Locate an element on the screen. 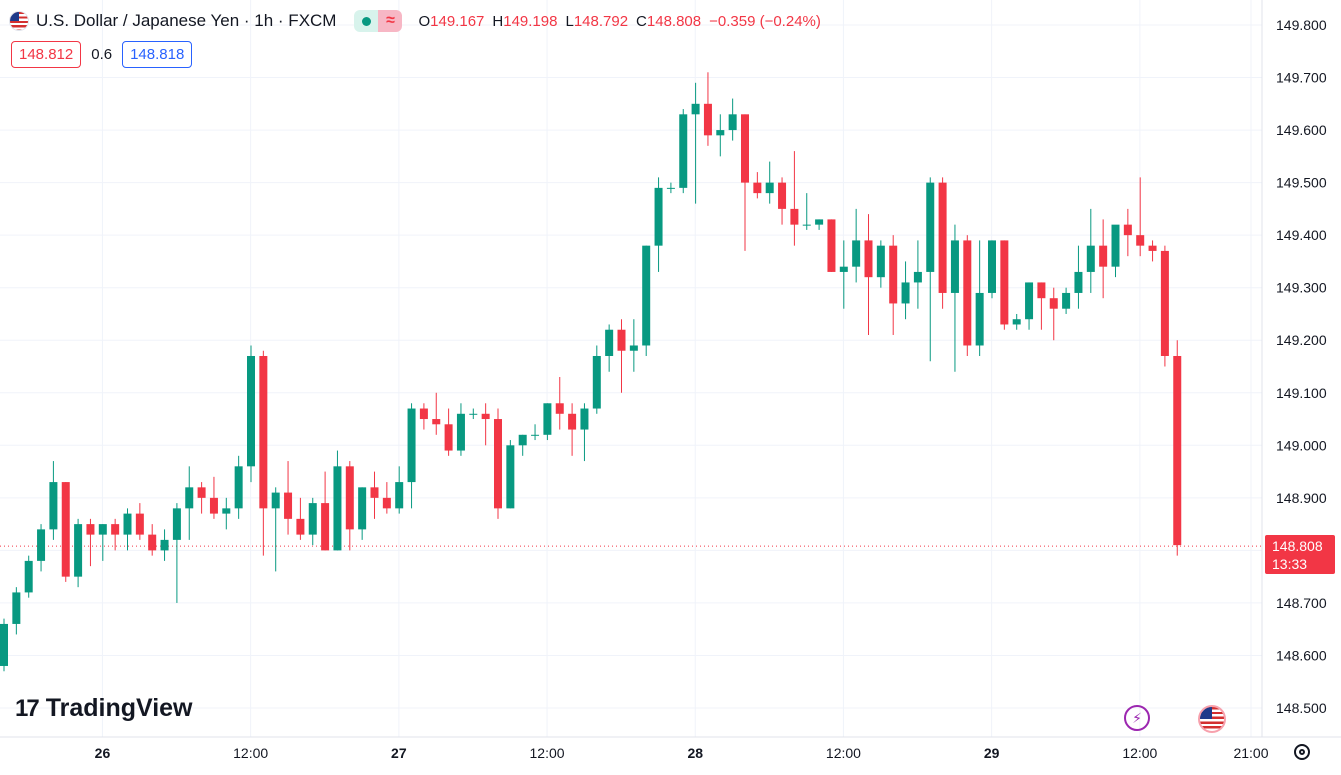  time-axis: 26 12:00 27 12:00 28 12:00 29 12:00 21:00 is located at coordinates (670, 748).